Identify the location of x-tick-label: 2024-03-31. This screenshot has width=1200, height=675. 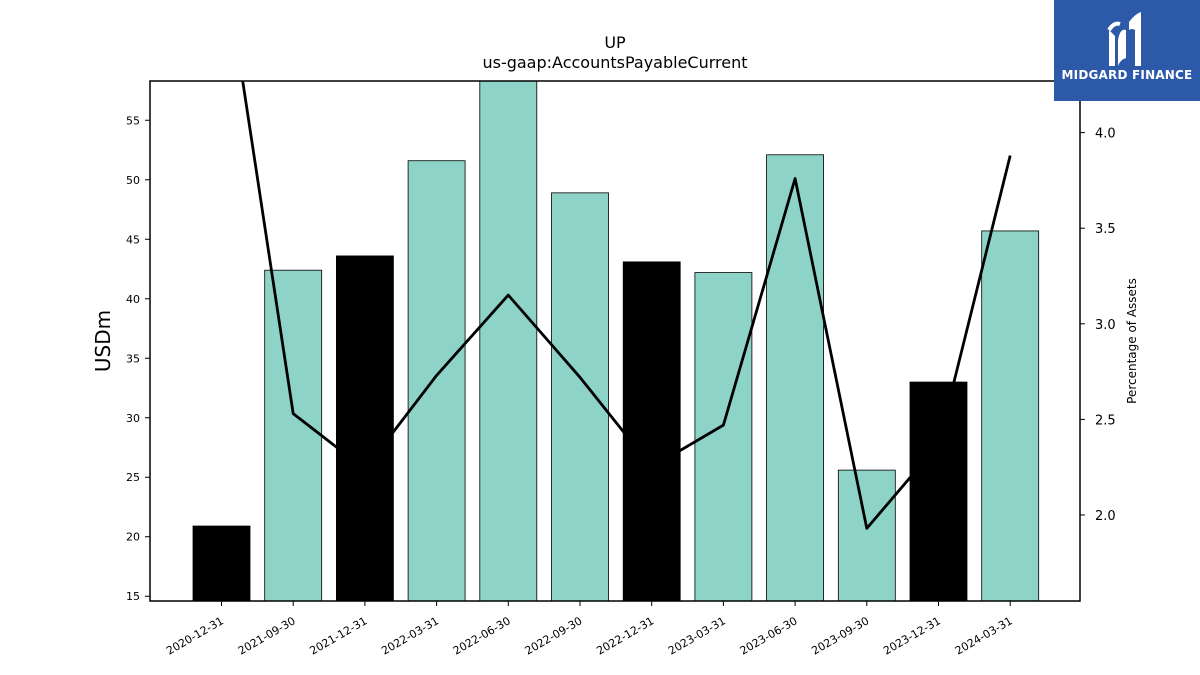
(984, 635).